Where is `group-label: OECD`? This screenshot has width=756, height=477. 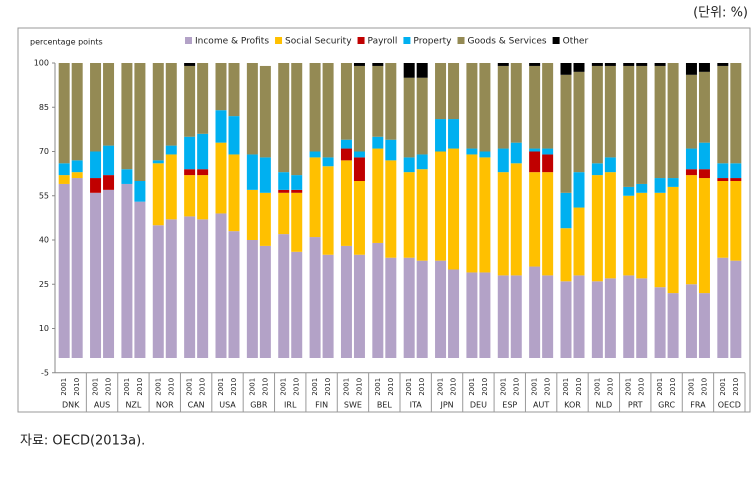
group-label: OECD is located at coordinates (729, 405).